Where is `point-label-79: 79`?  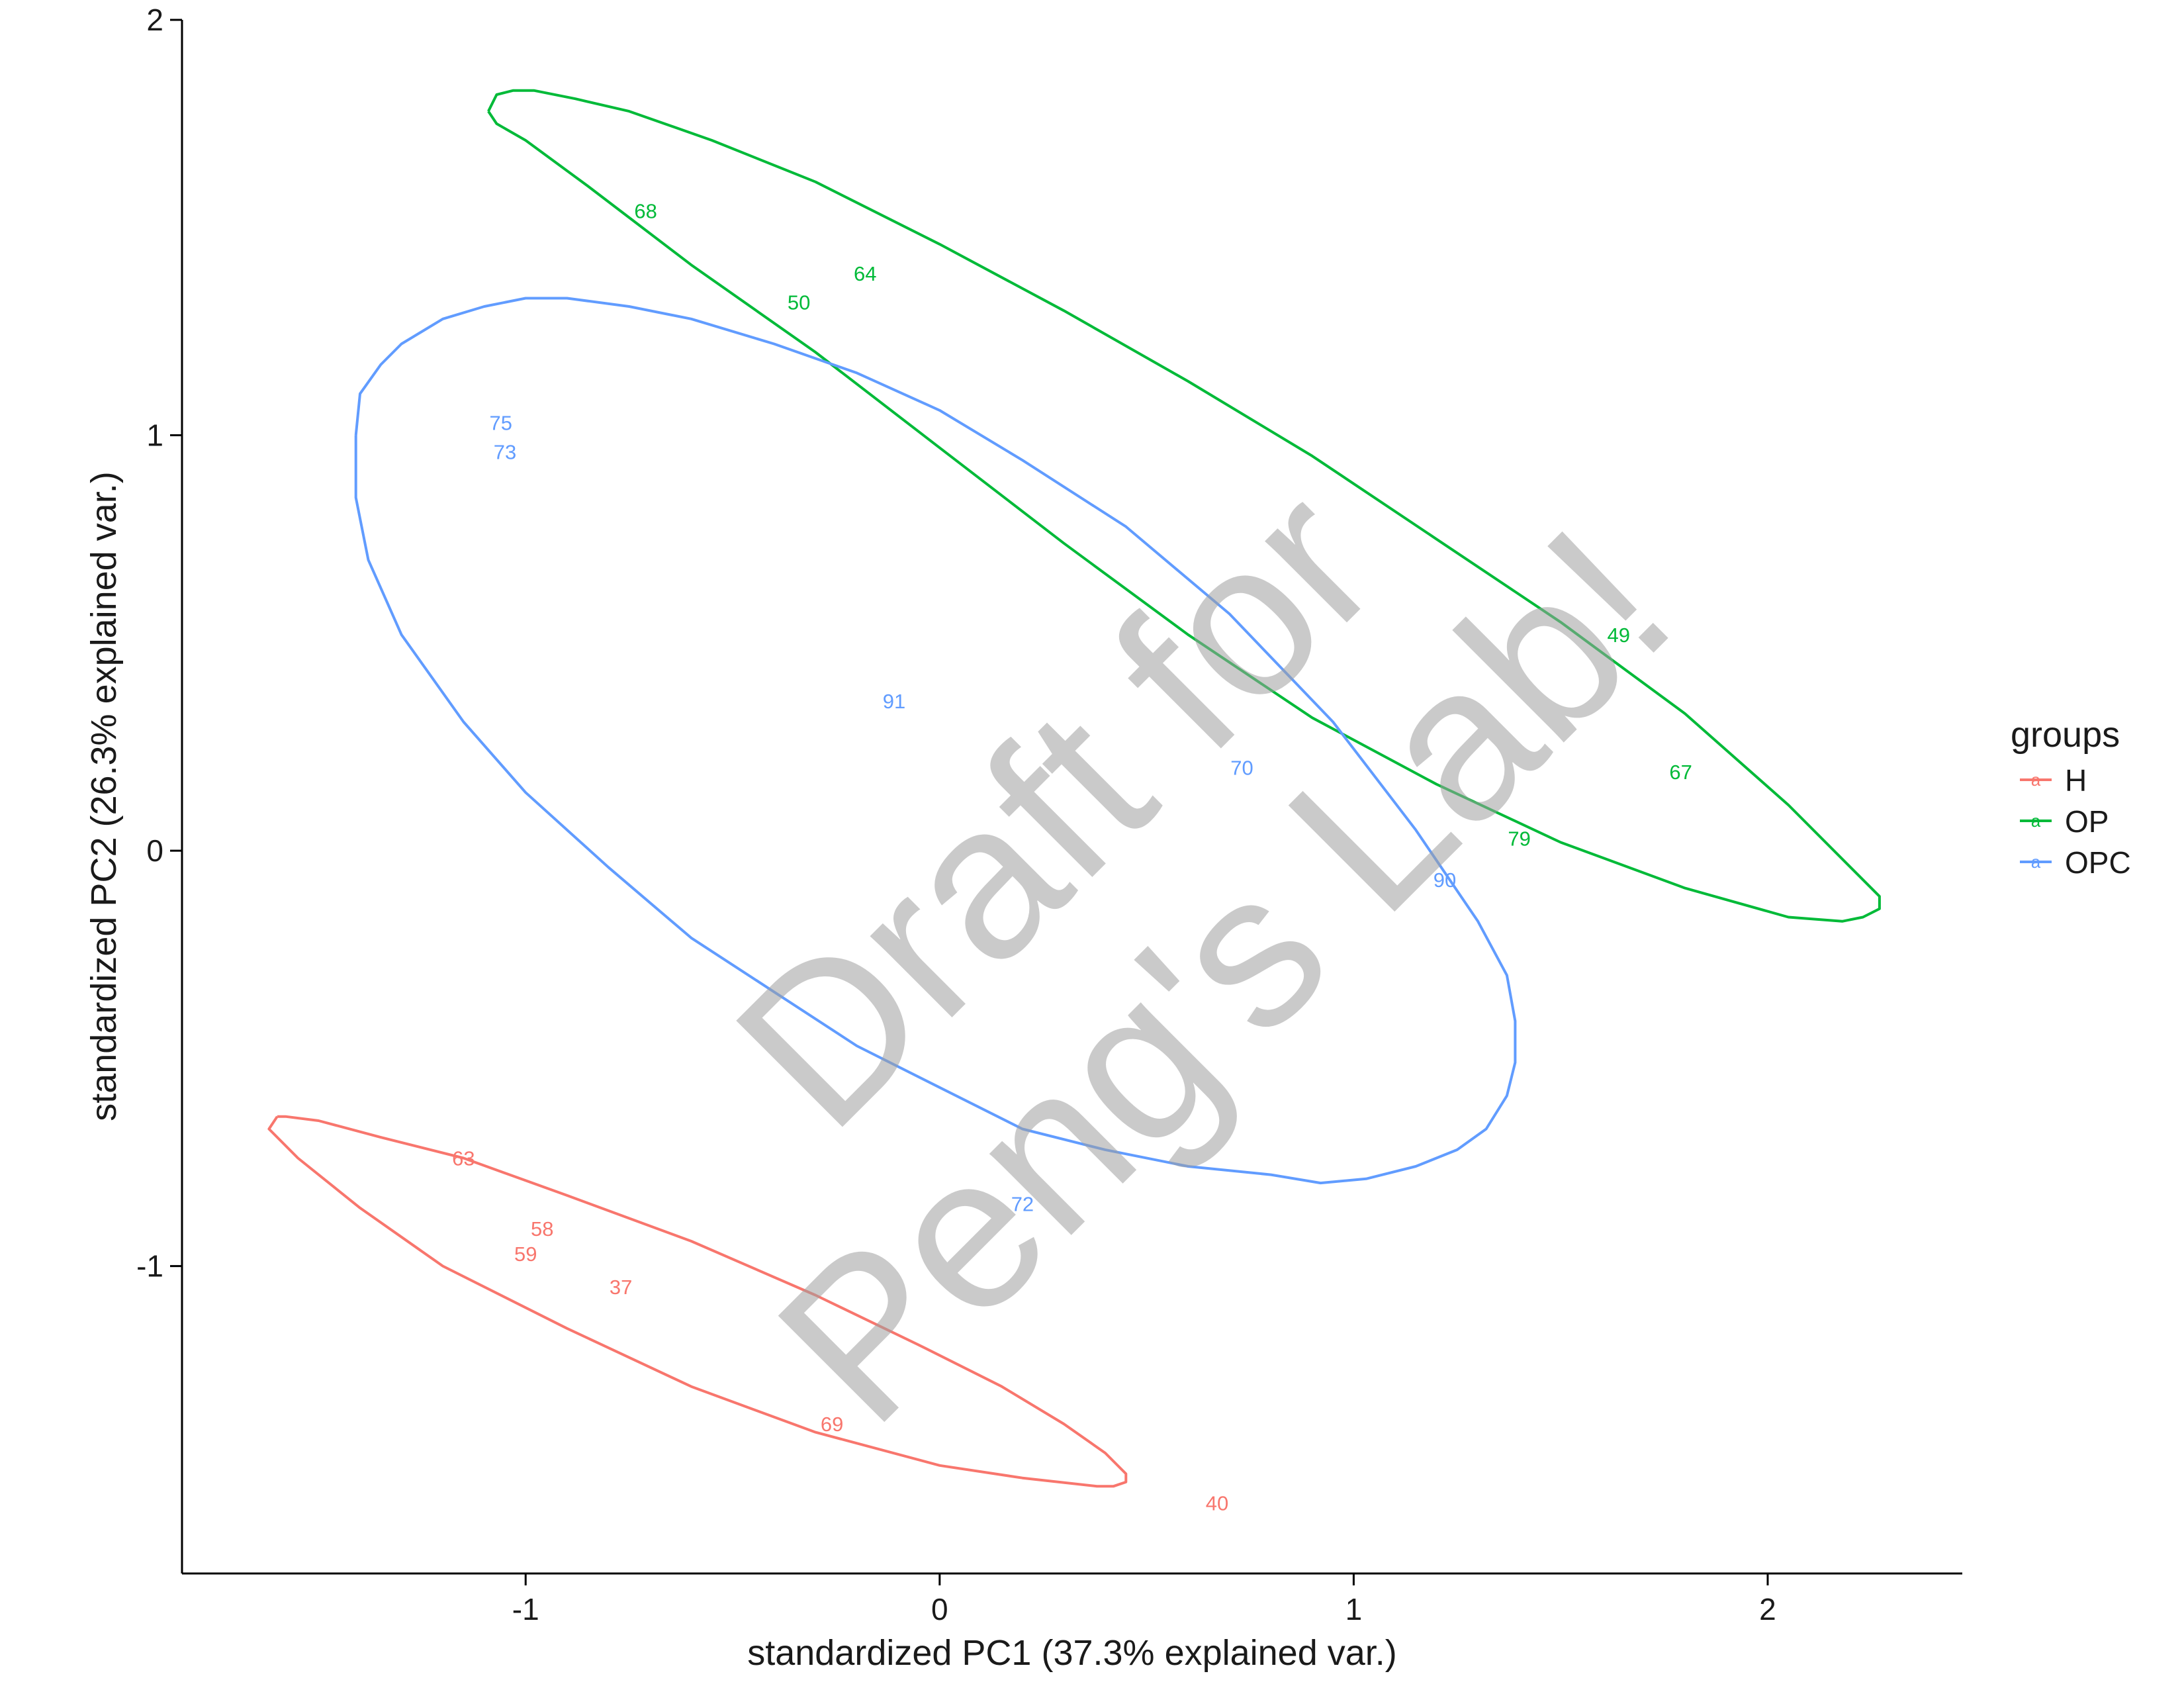
point-label-79: 79 is located at coordinates (1519, 838).